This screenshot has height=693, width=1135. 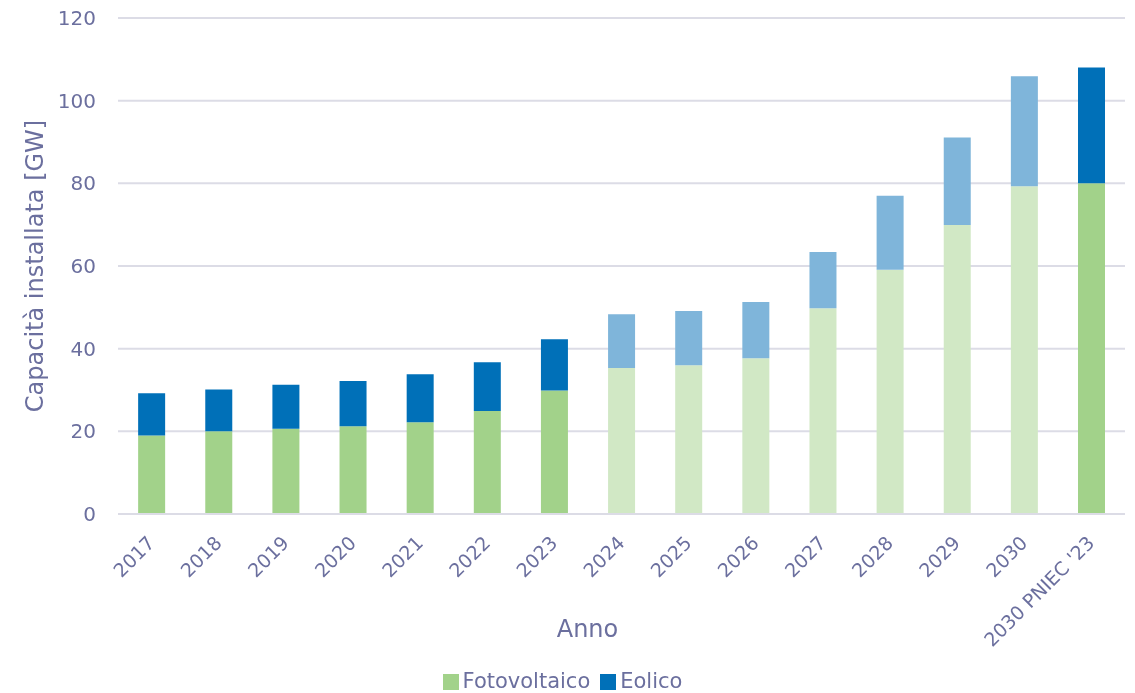 I want to click on y-axis-title: Capacità installata [GW], so click(x=34, y=266).